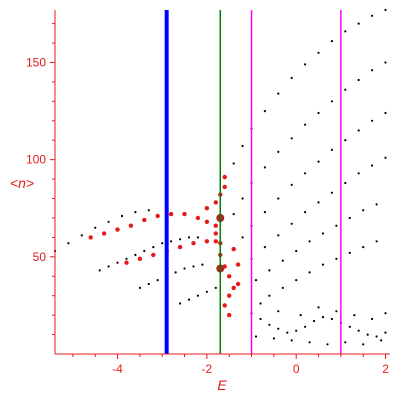 This screenshot has width=400, height=400. Describe the element at coordinates (22, 183) in the screenshot. I see `y-axis-label: <n>` at that location.